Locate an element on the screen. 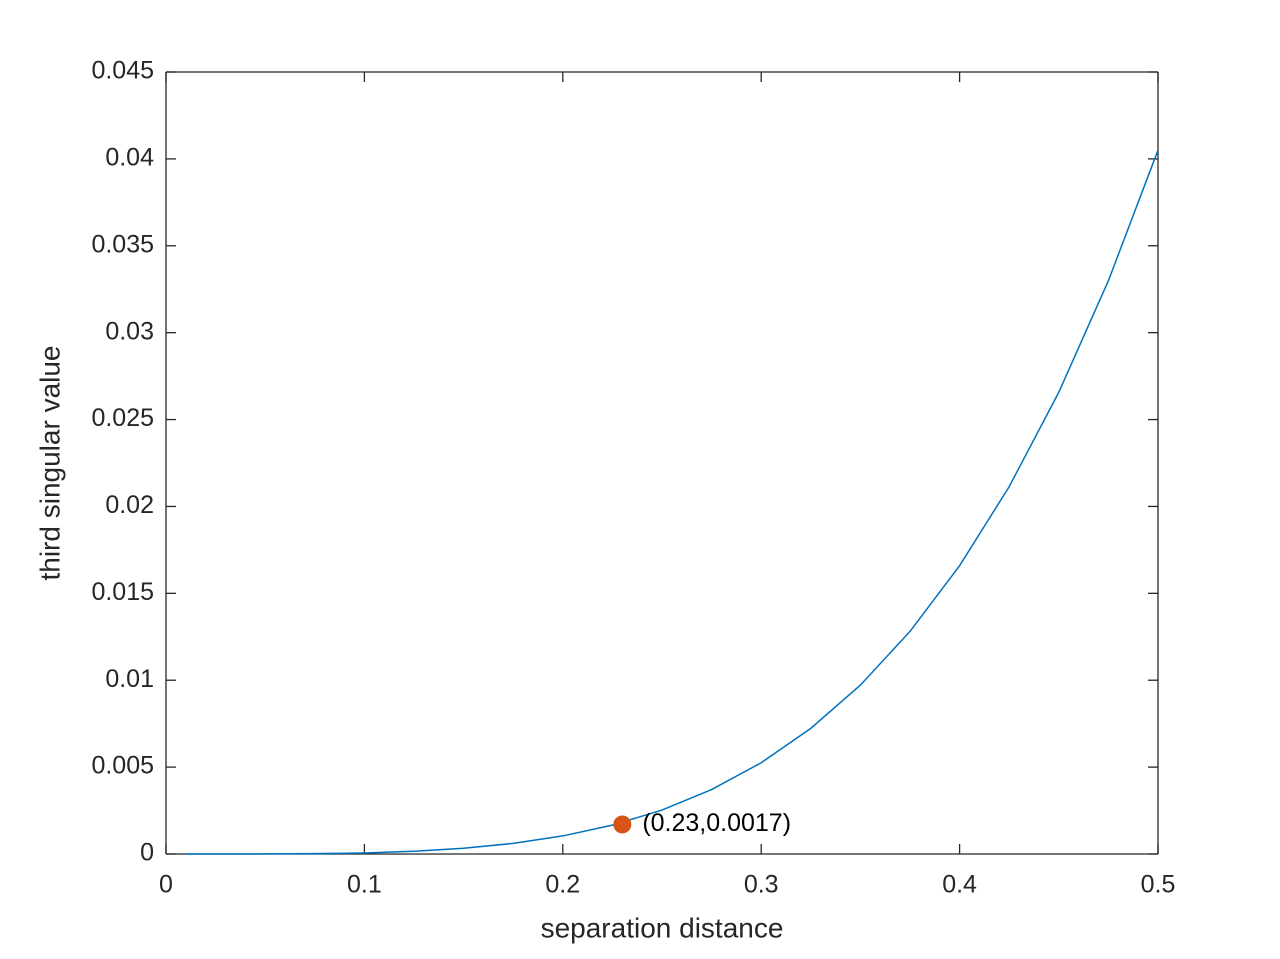 This screenshot has height=959, width=1280. x-tick-label: 0.5 is located at coordinates (1158, 885).